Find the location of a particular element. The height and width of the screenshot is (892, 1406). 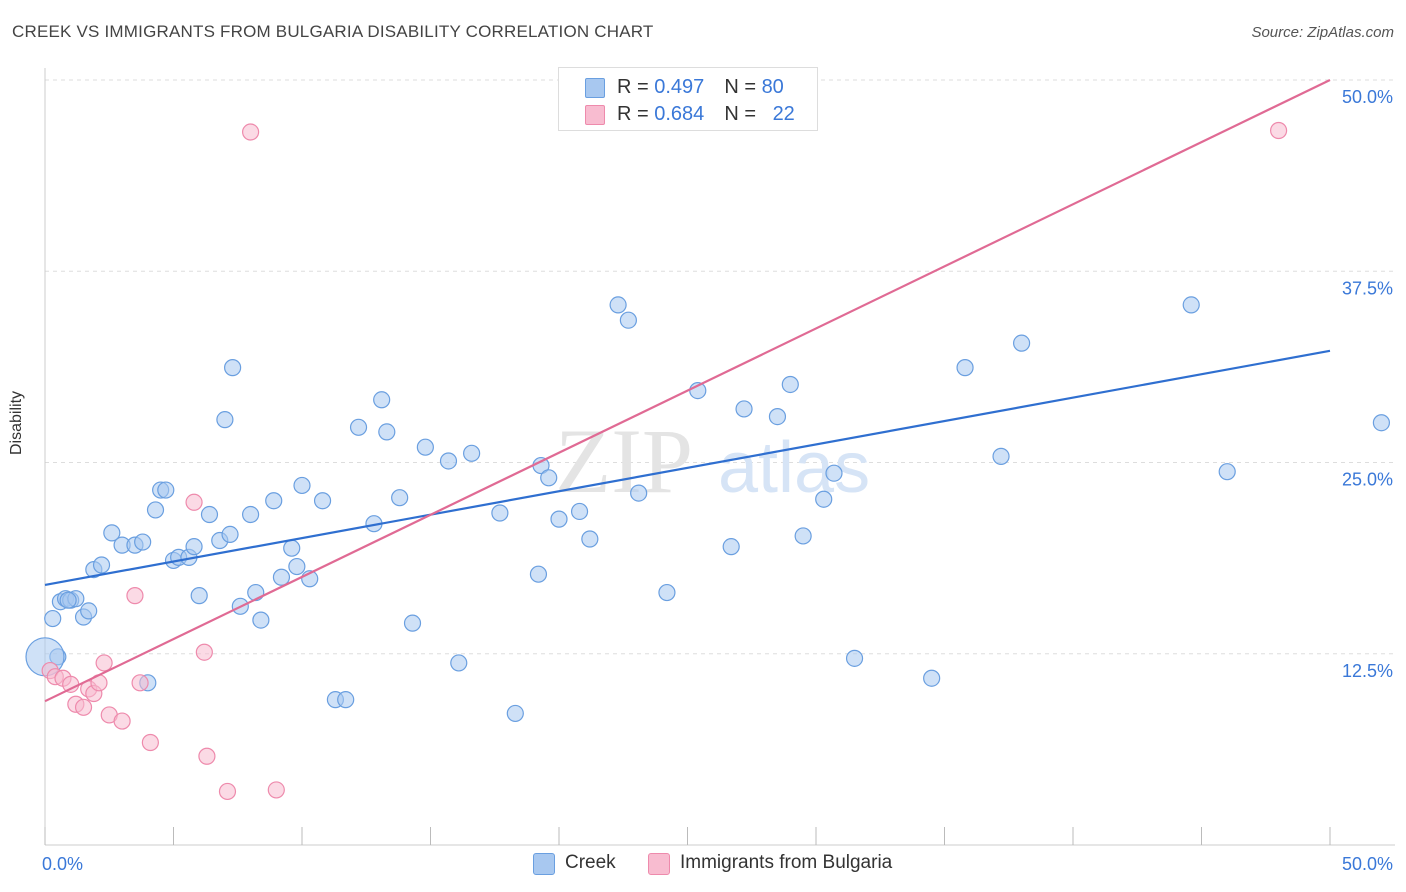

x-tick-label: 0.0% is located at coordinates (62, 864).